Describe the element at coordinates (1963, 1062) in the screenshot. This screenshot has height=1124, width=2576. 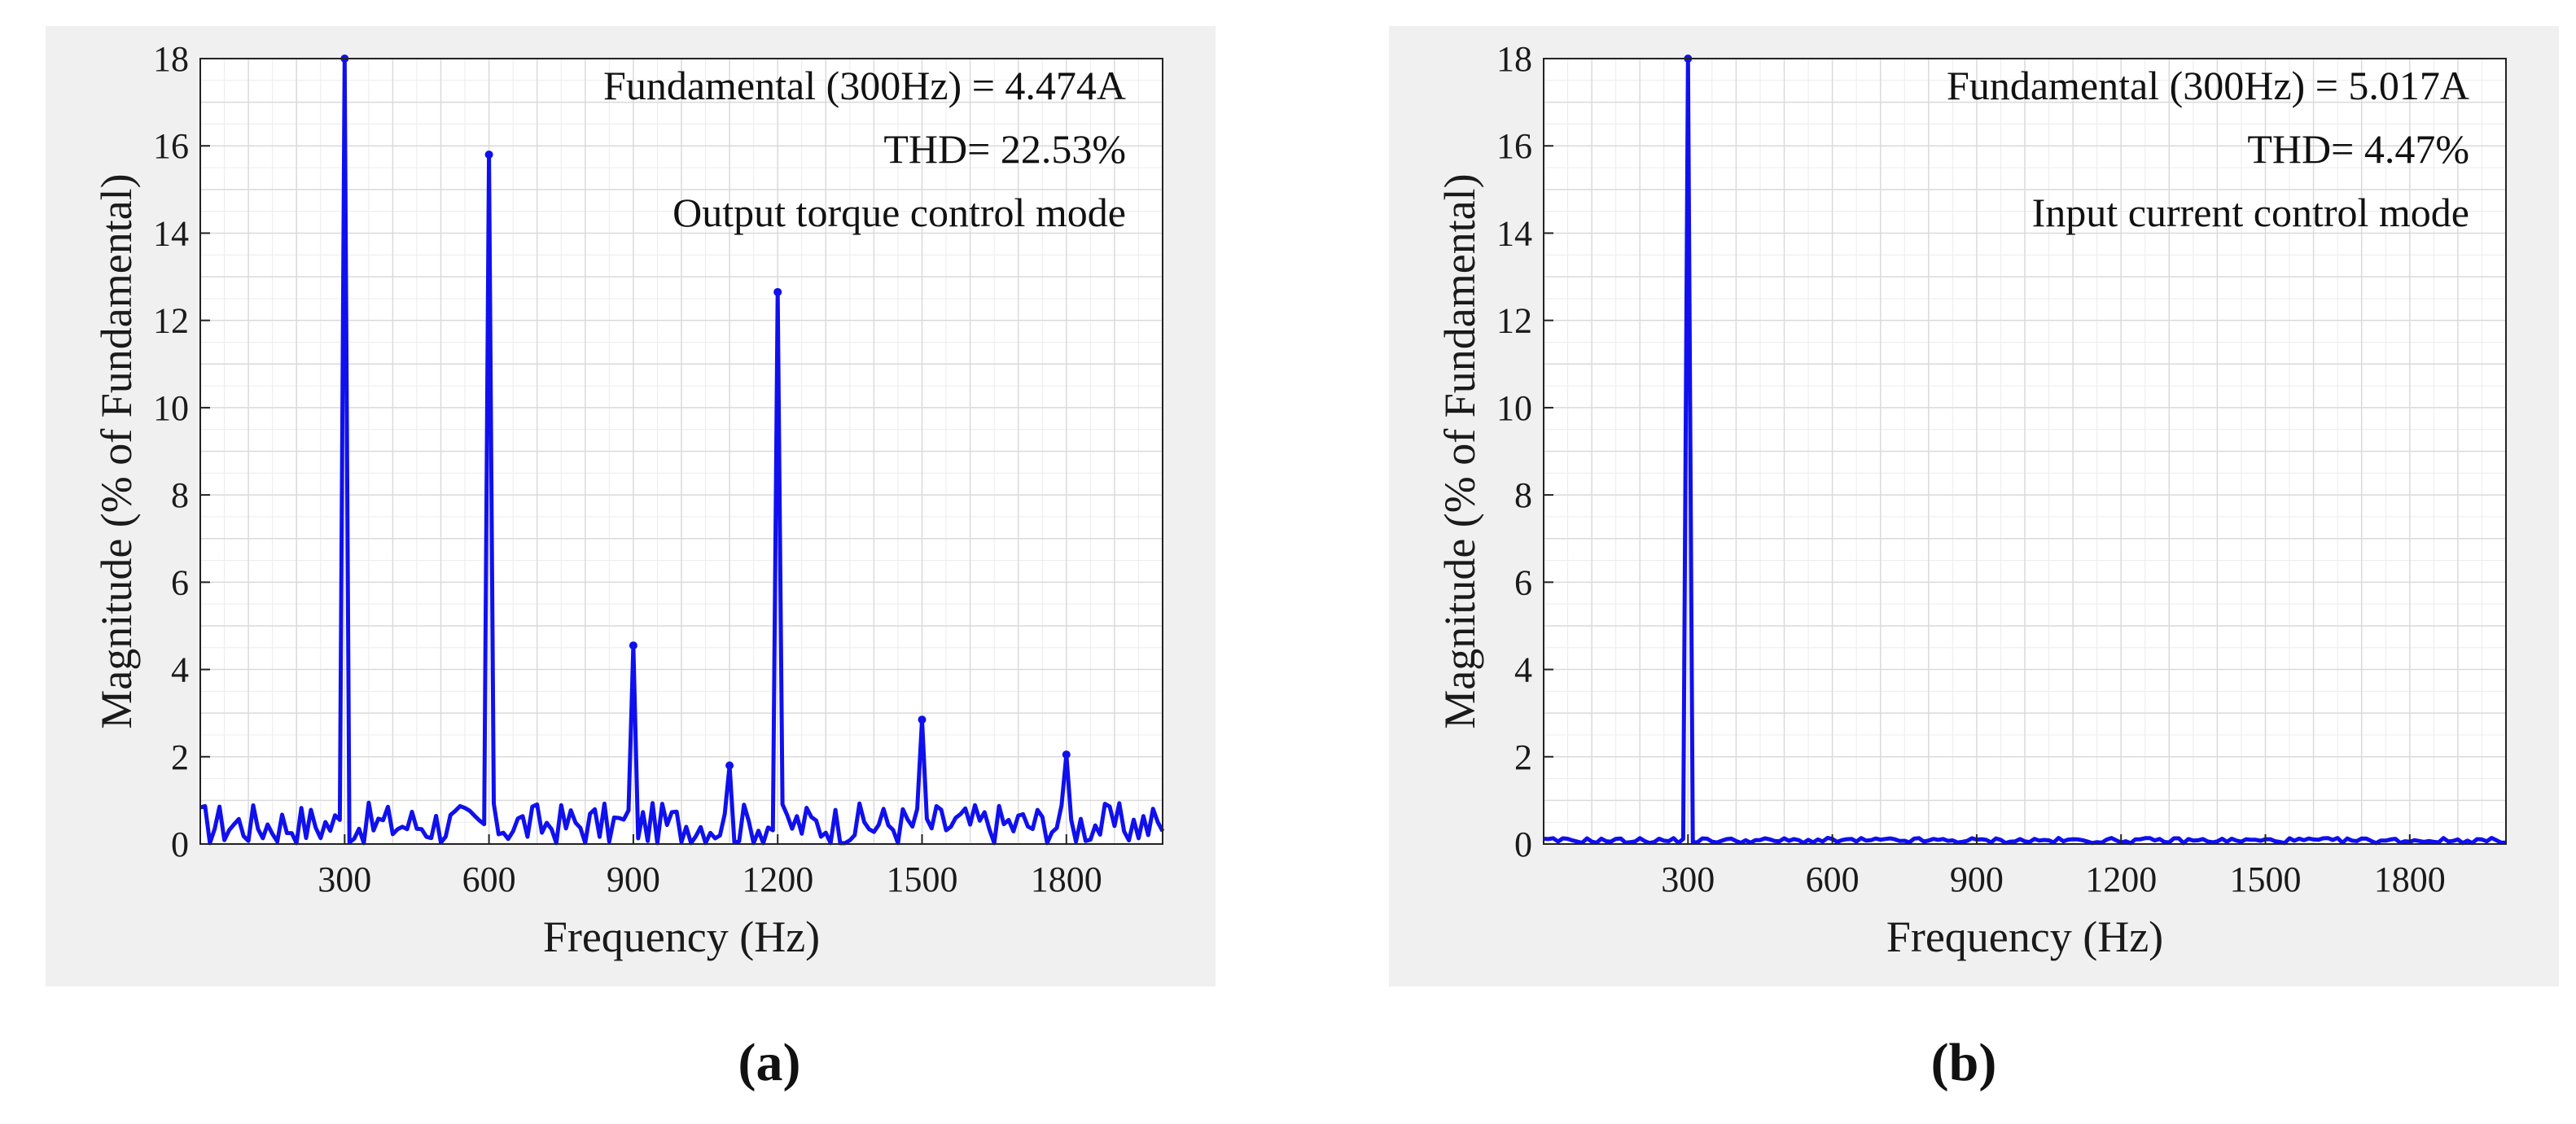
I see `panel-caption-b: (b)` at that location.